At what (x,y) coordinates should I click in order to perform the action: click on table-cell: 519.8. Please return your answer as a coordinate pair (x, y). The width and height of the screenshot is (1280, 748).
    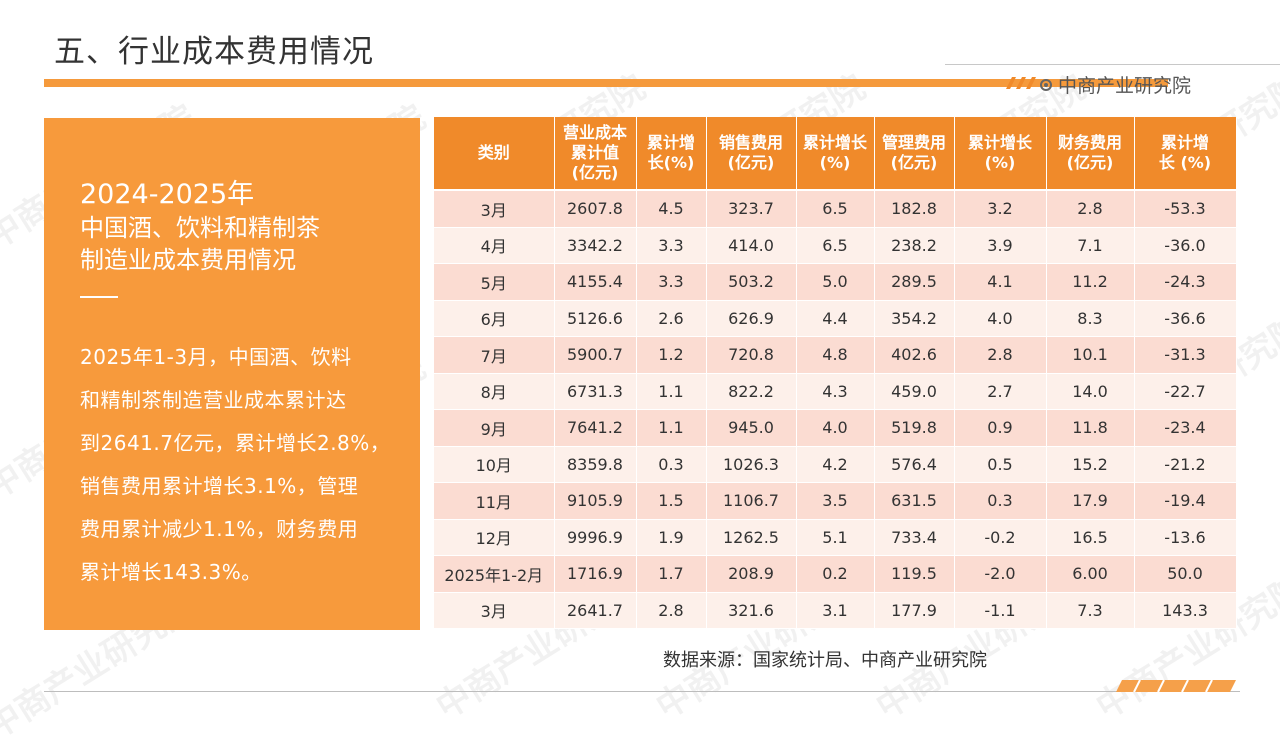
    Looking at the image, I should click on (914, 428).